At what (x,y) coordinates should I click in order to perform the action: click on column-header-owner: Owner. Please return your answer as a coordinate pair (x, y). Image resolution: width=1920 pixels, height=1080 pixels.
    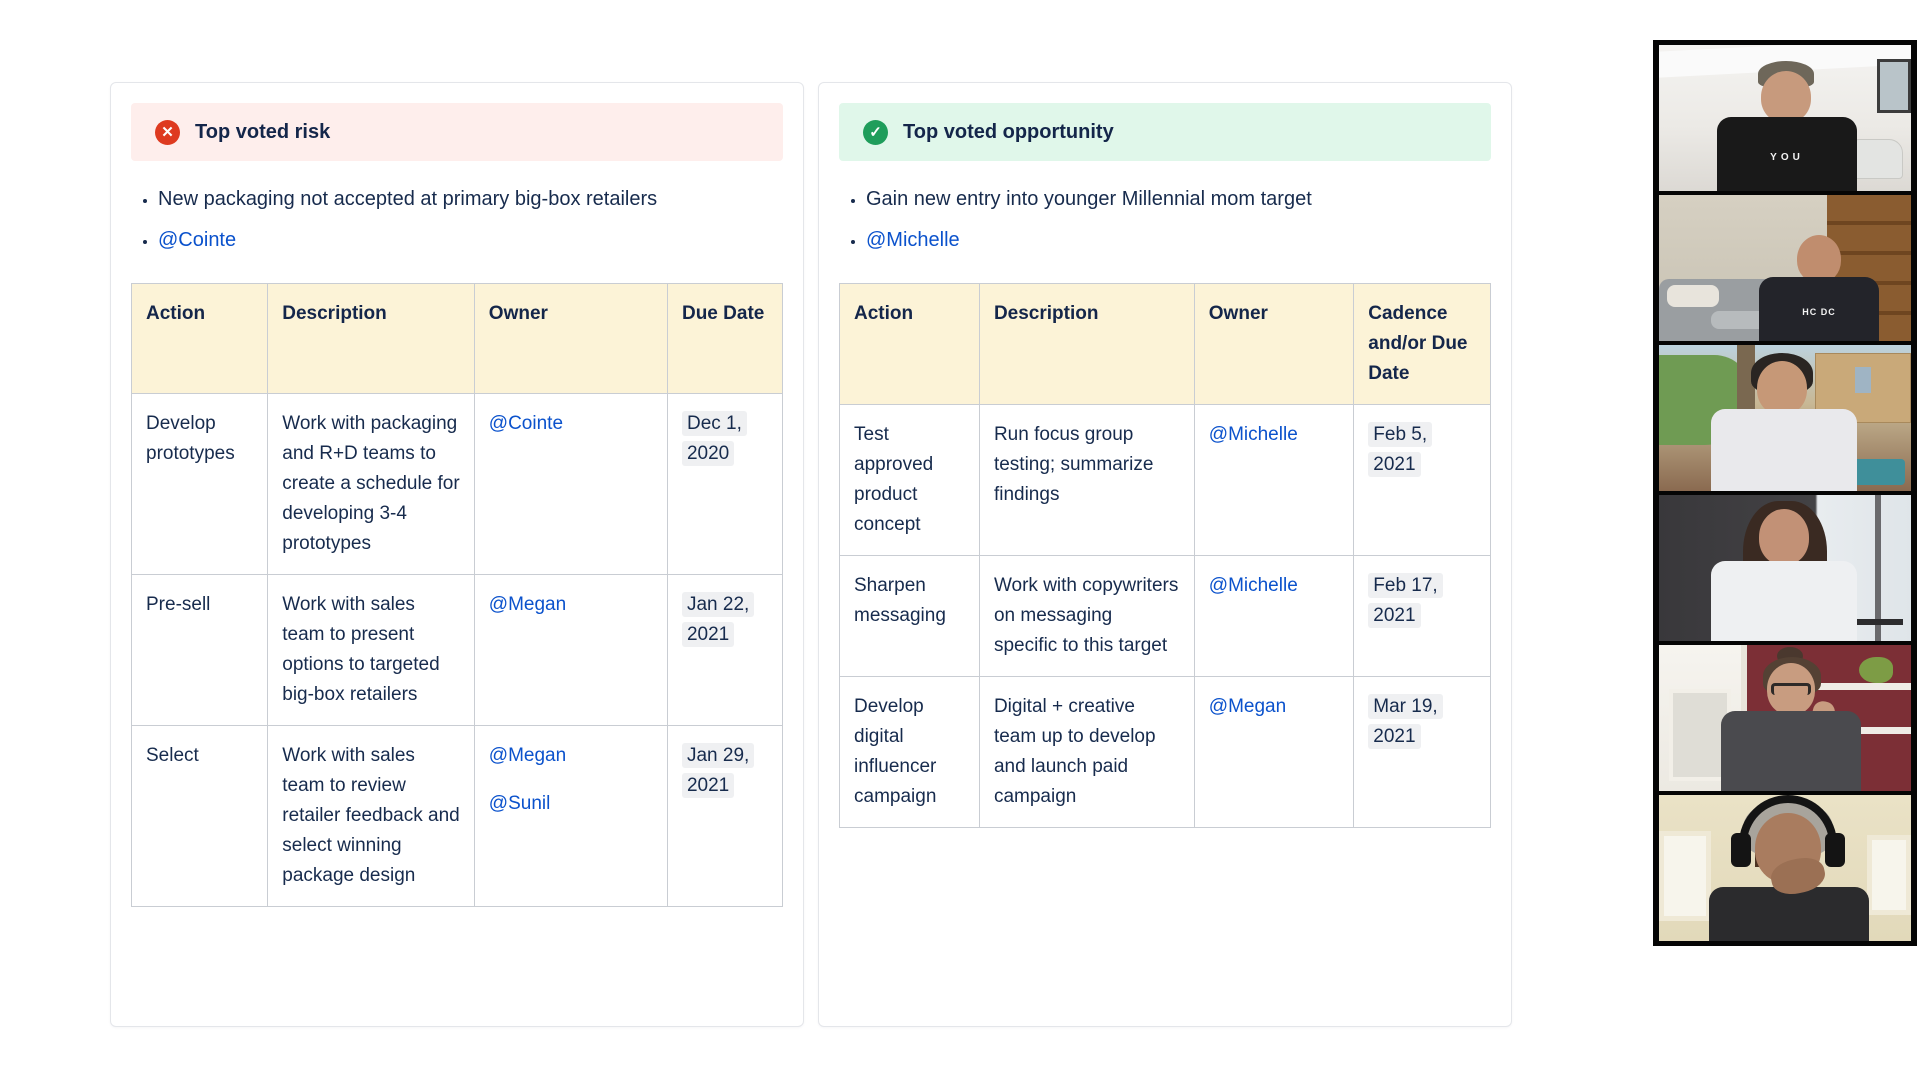
    Looking at the image, I should click on (1274, 344).